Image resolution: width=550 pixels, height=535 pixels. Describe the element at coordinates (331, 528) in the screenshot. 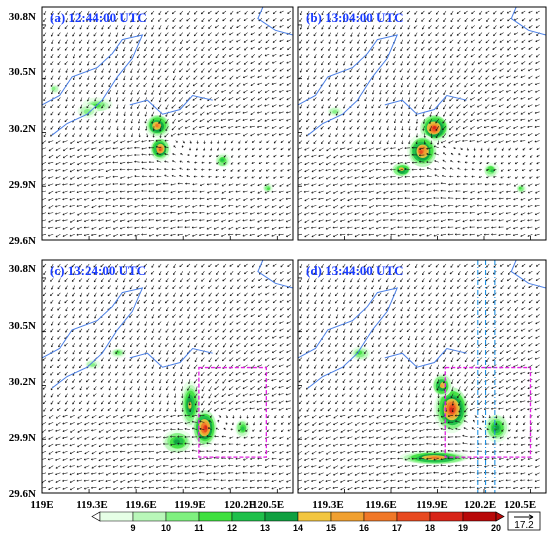

I see `colorbar-label-6: 15` at that location.